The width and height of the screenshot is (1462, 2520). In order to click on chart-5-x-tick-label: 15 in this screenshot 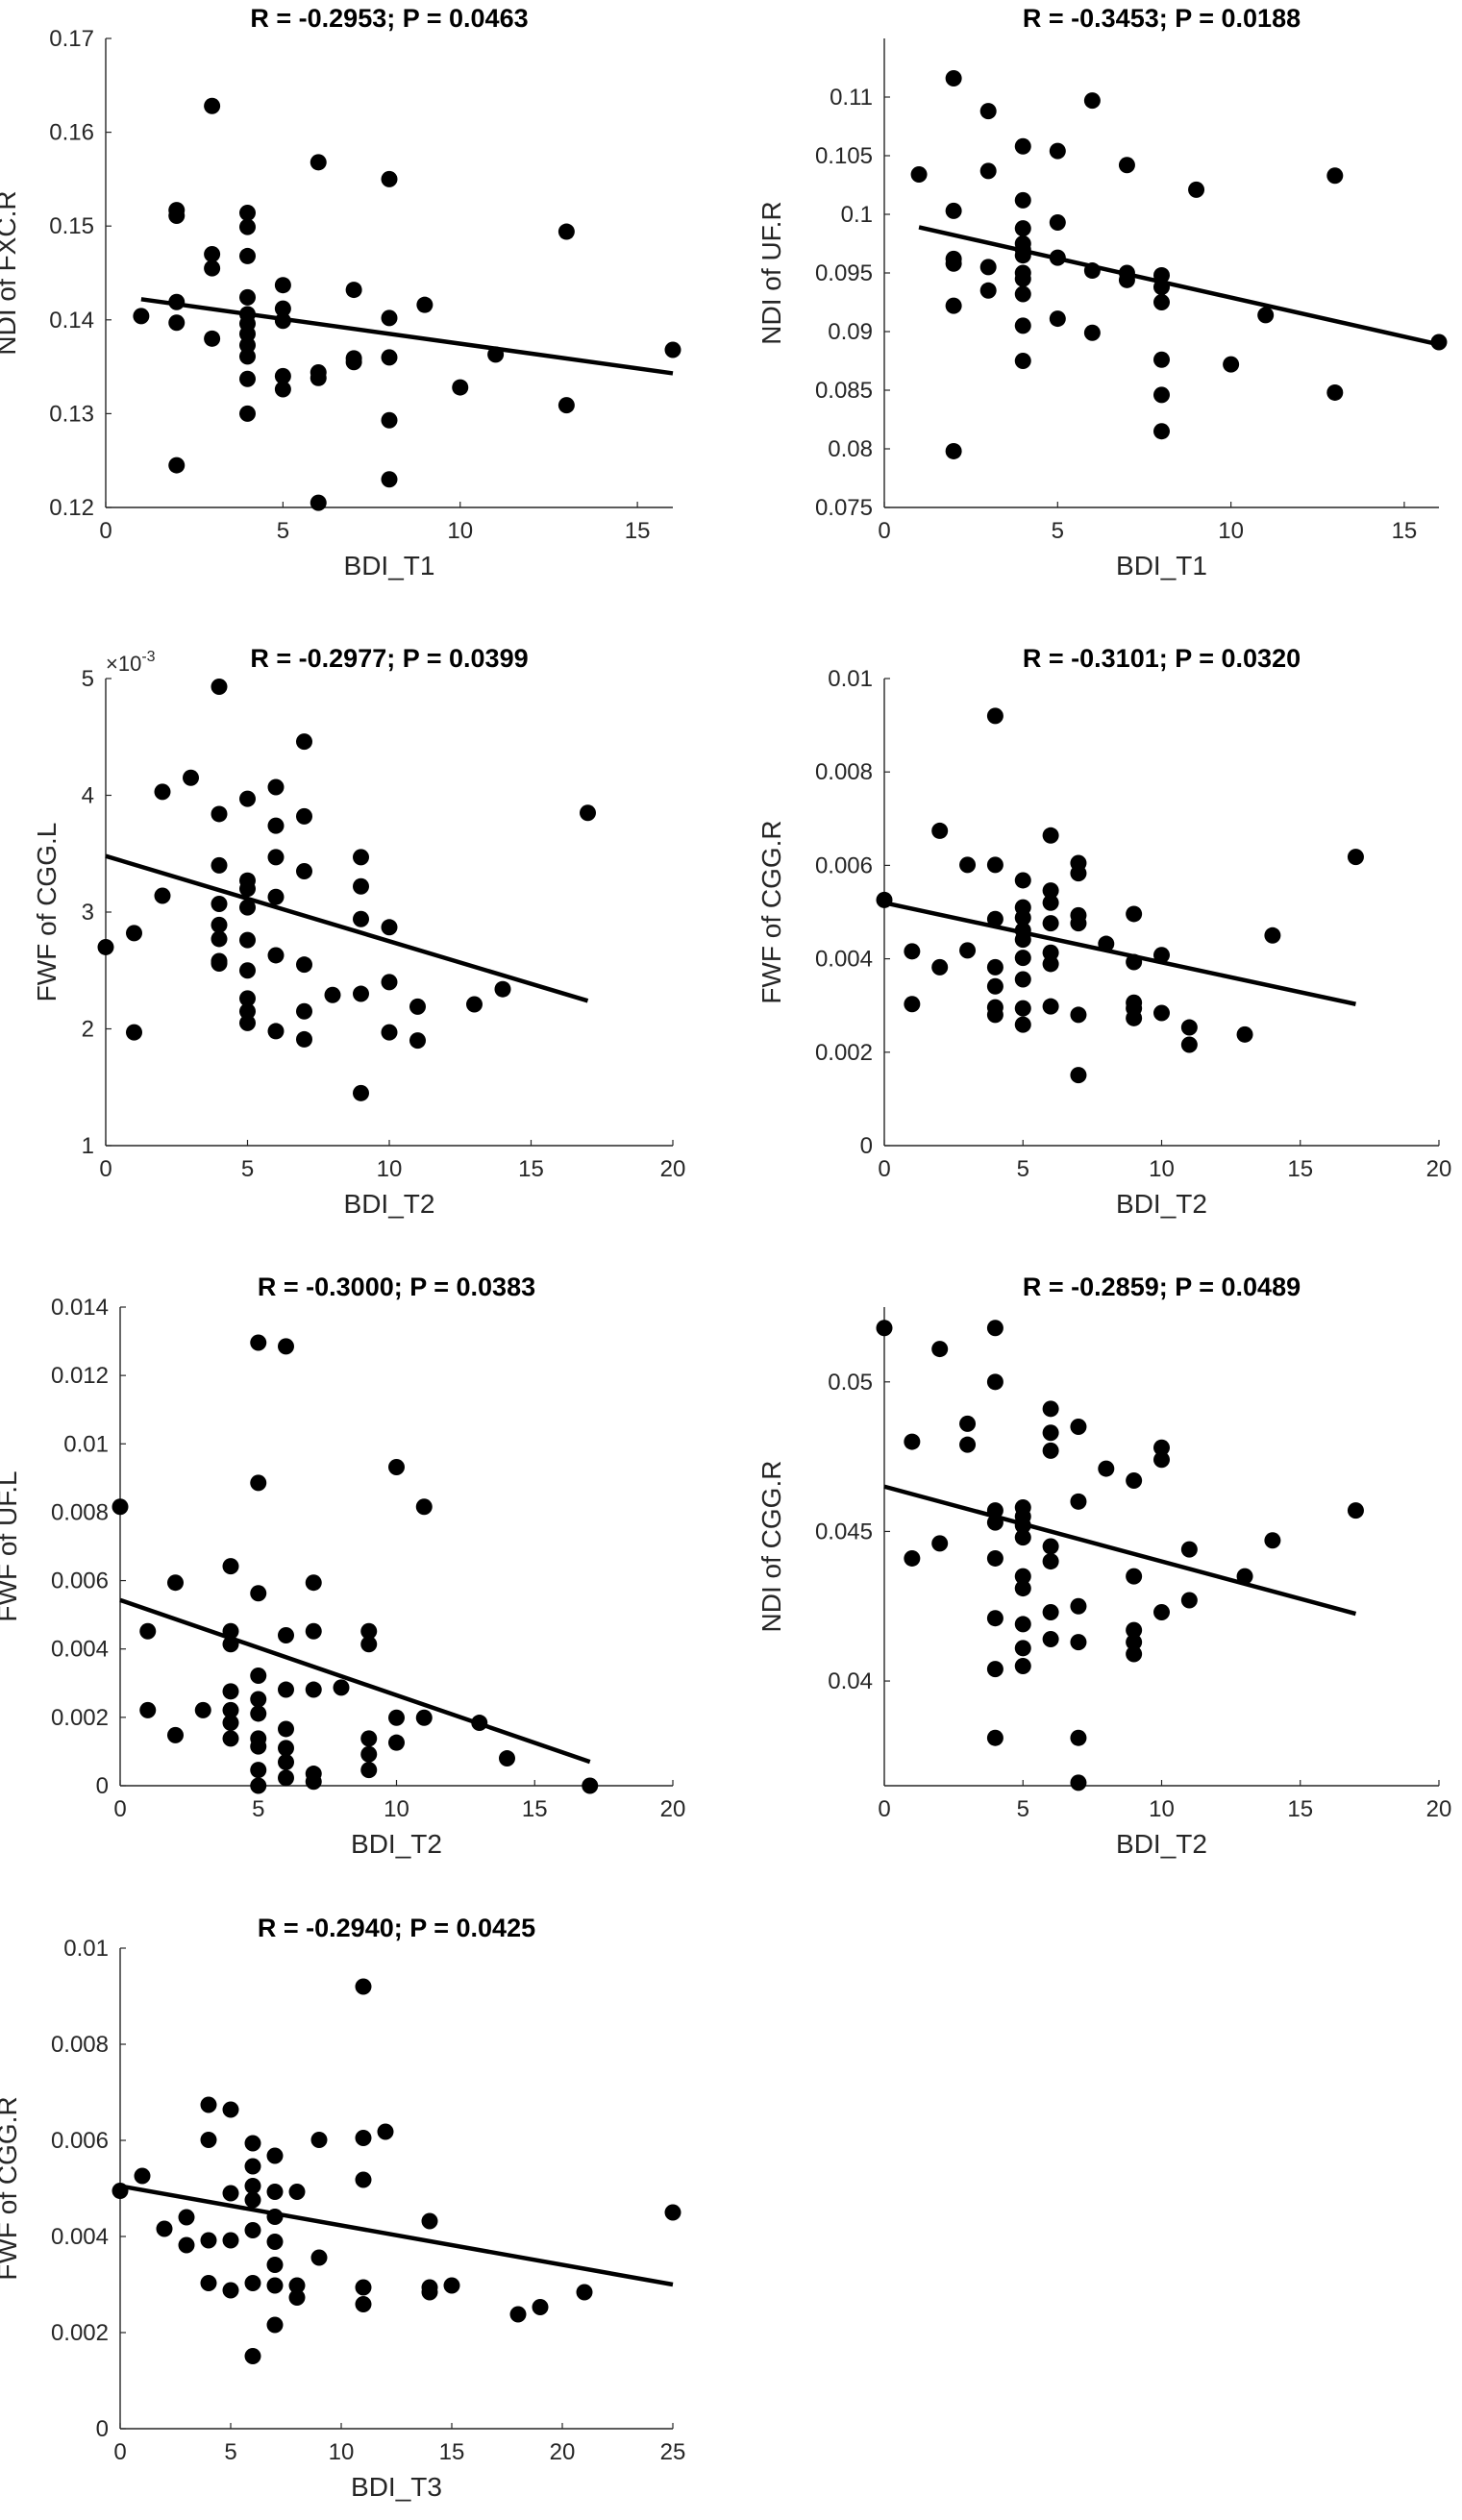, I will do `click(535, 1809)`.